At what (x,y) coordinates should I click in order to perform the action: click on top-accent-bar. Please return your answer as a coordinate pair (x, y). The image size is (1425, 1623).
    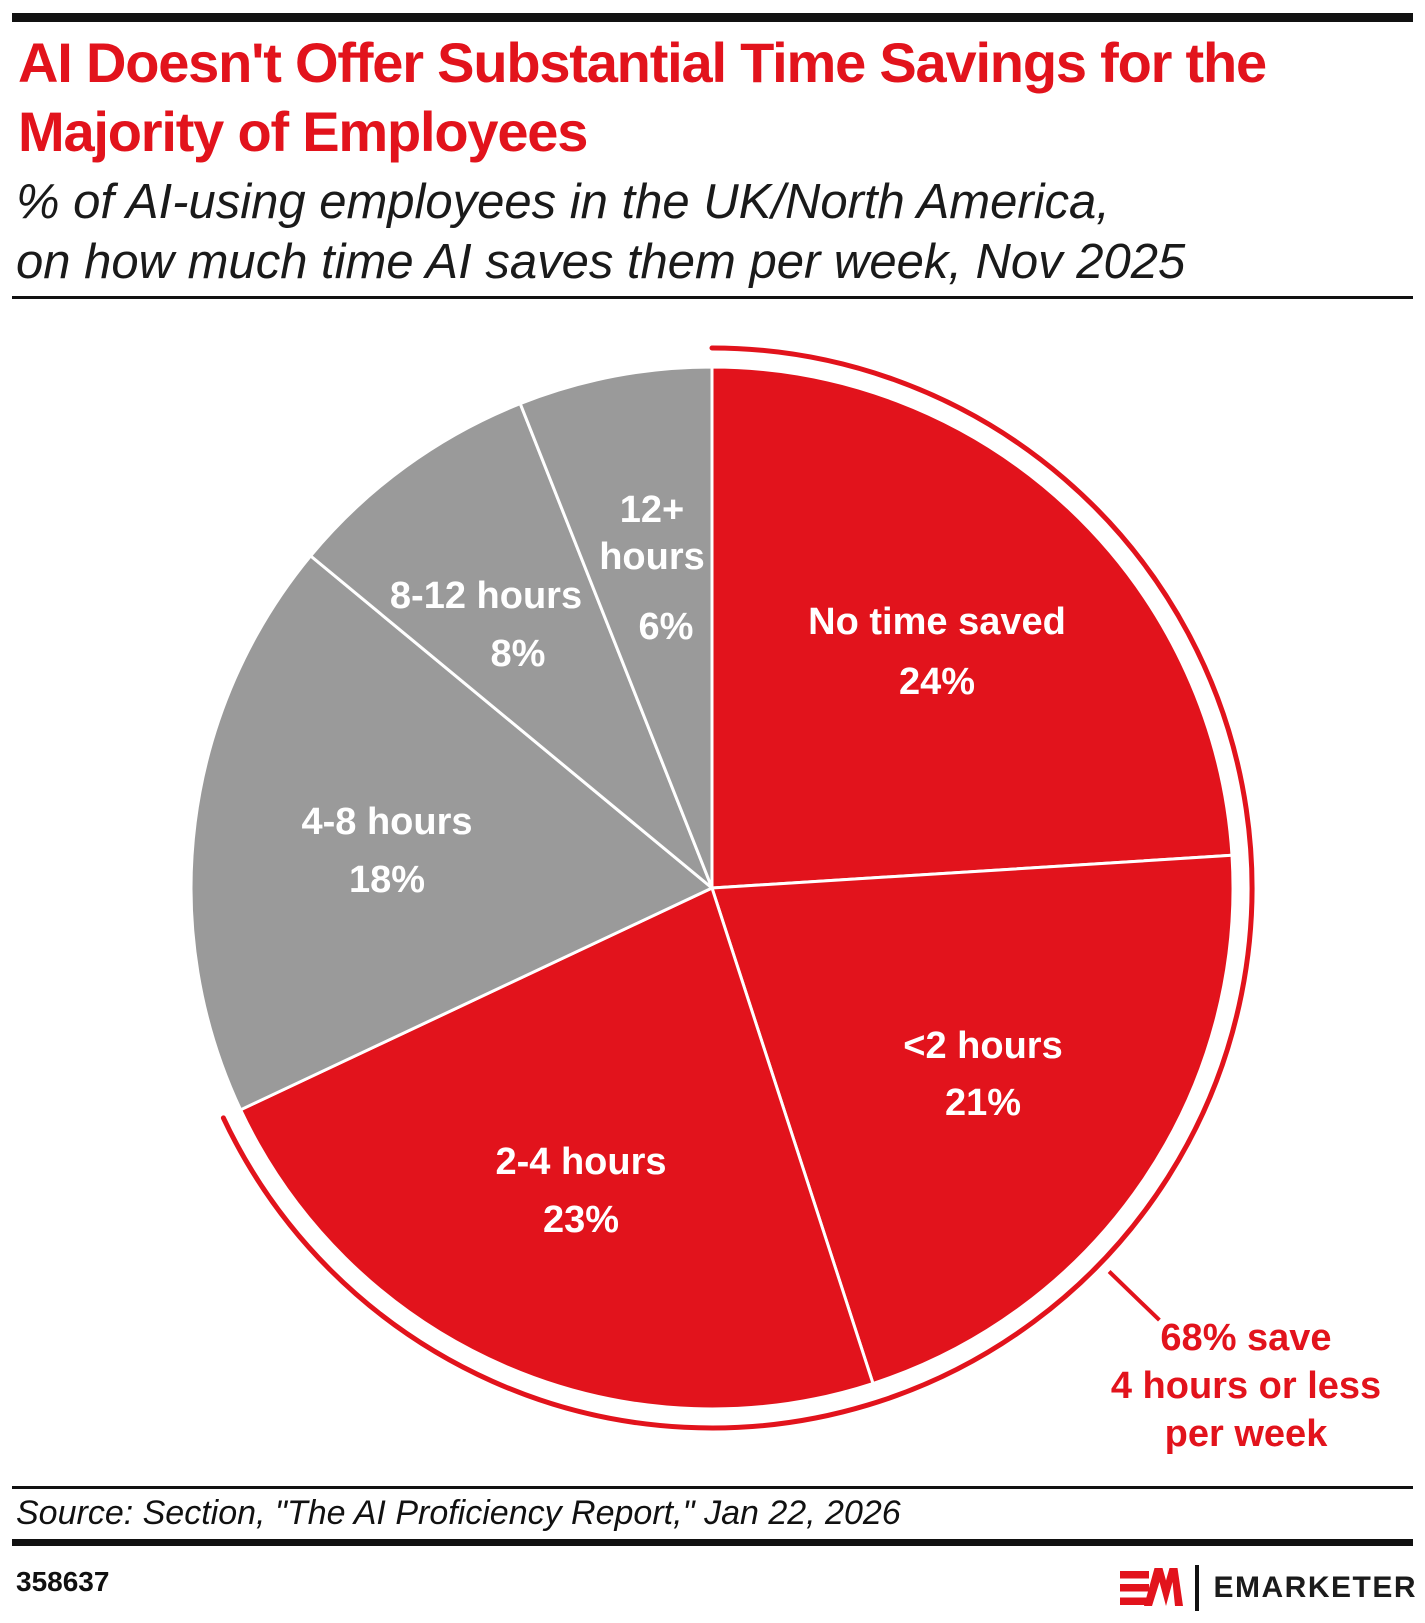
    Looking at the image, I should click on (712, 17).